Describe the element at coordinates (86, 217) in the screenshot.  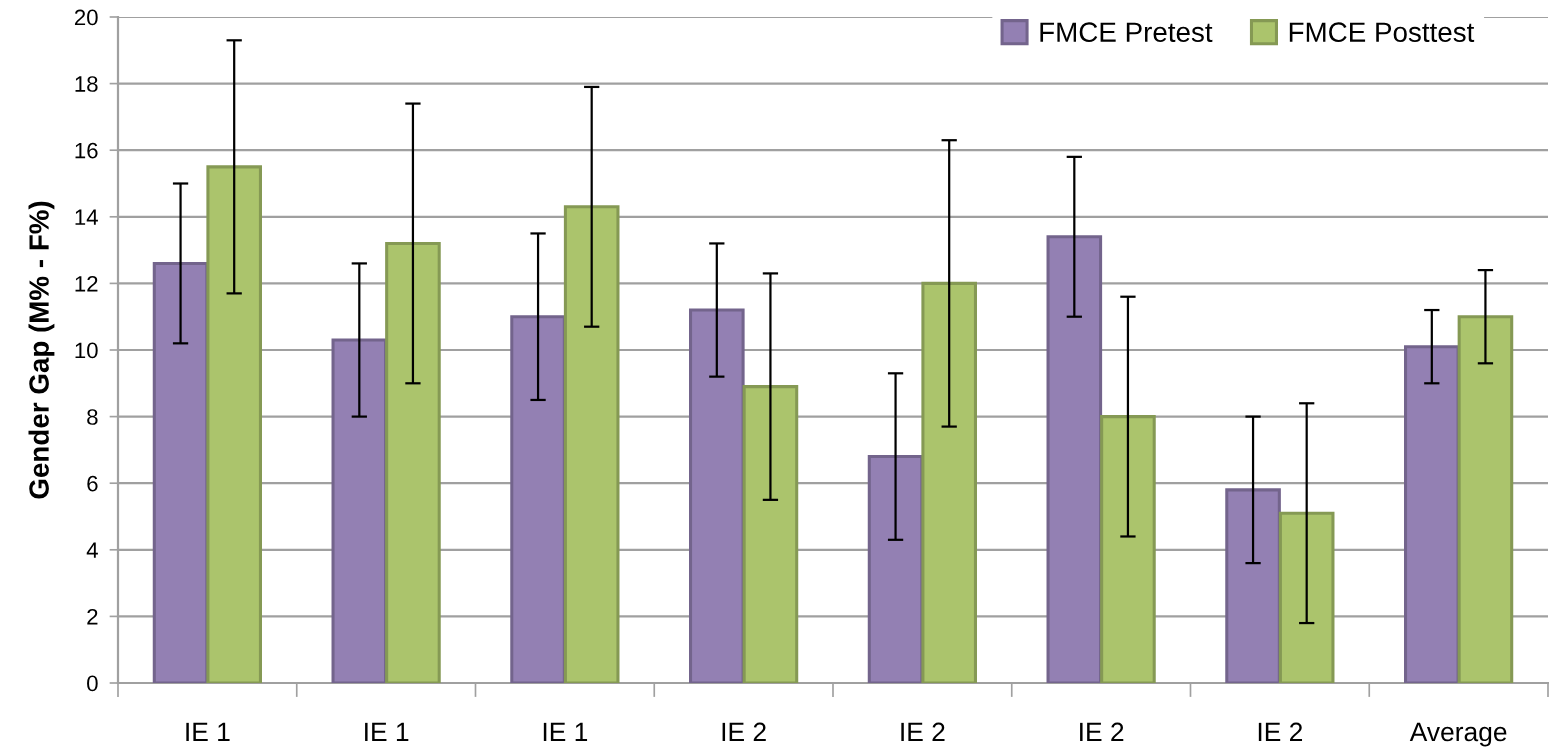
I see `y-tick-label: 14` at that location.